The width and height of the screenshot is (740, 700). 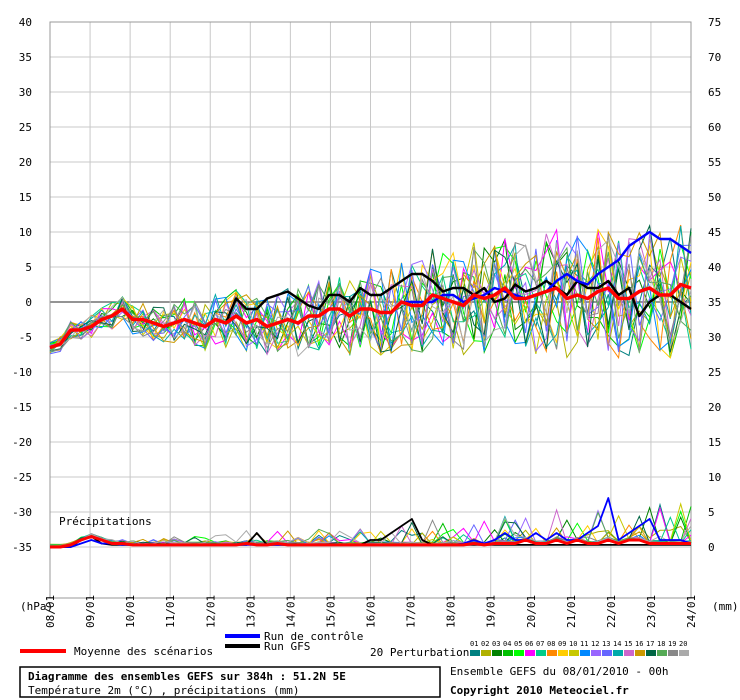 What do you see at coordinates (22, 442) in the screenshot?
I see `left-tick-label: -20` at bounding box center [22, 442].